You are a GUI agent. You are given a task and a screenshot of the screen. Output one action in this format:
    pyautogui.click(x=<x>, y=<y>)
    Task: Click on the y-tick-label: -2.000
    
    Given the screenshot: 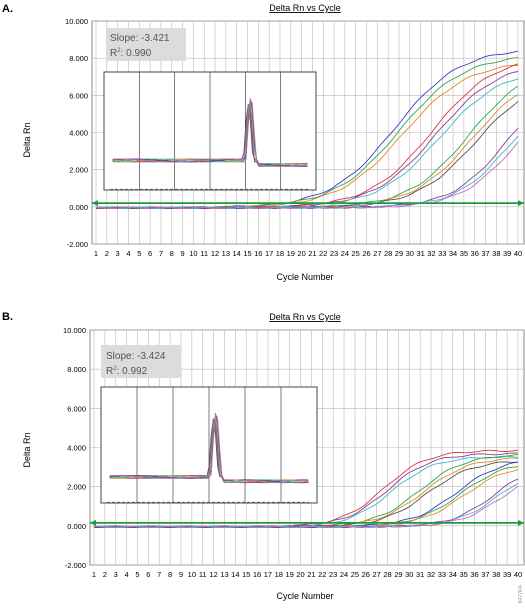 What is the action you would take?
    pyautogui.click(x=77, y=244)
    